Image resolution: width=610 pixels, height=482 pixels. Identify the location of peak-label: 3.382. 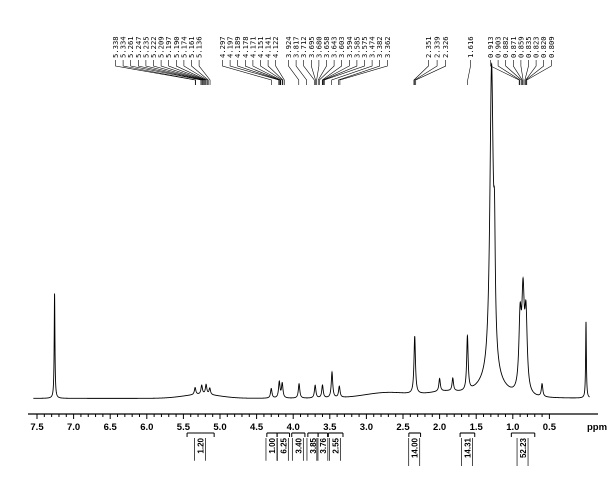
(379, 47).